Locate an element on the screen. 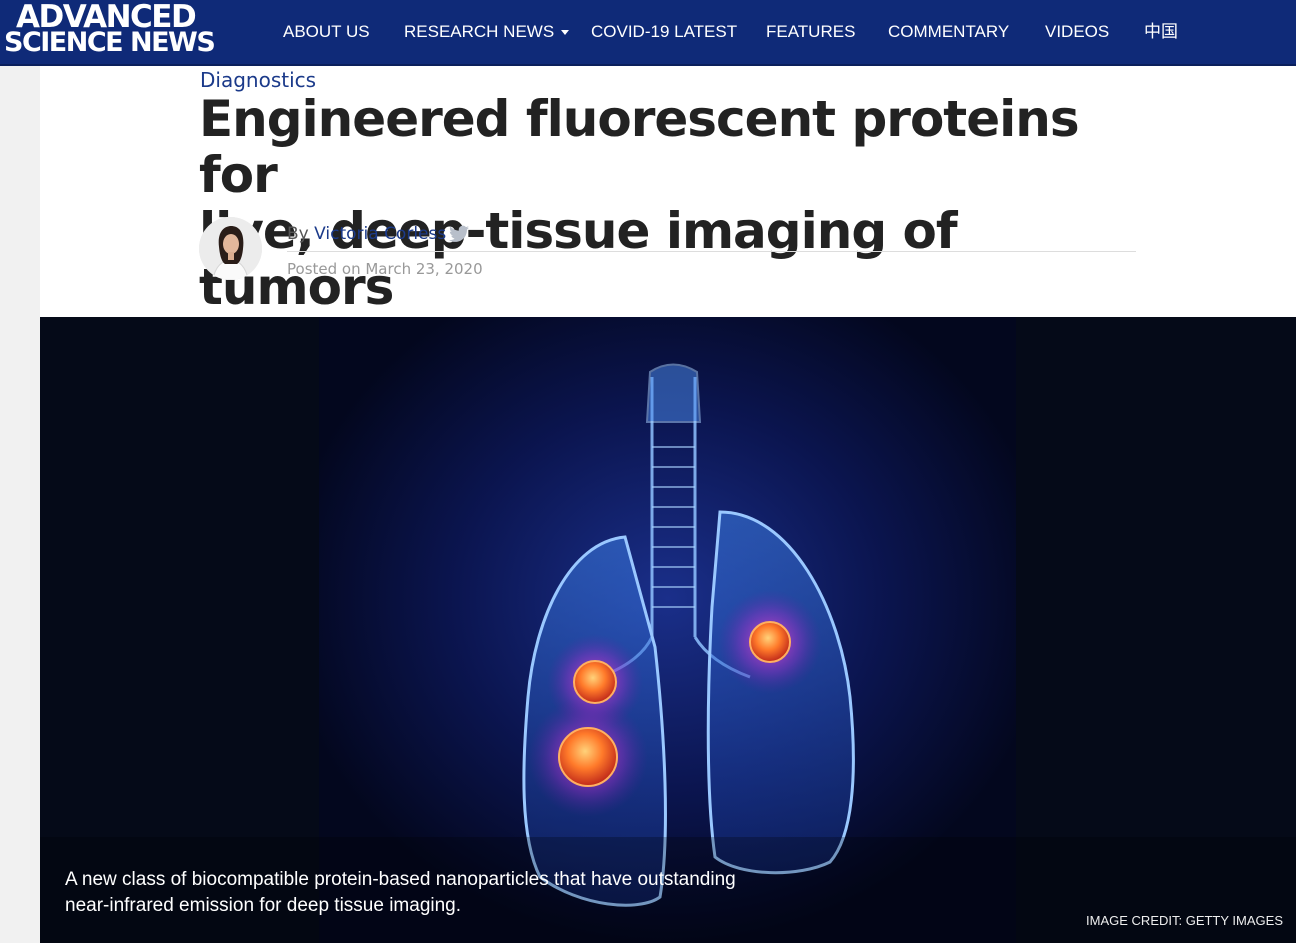 The image size is (1296, 943). category-link: Diagnostics is located at coordinates (258, 80).